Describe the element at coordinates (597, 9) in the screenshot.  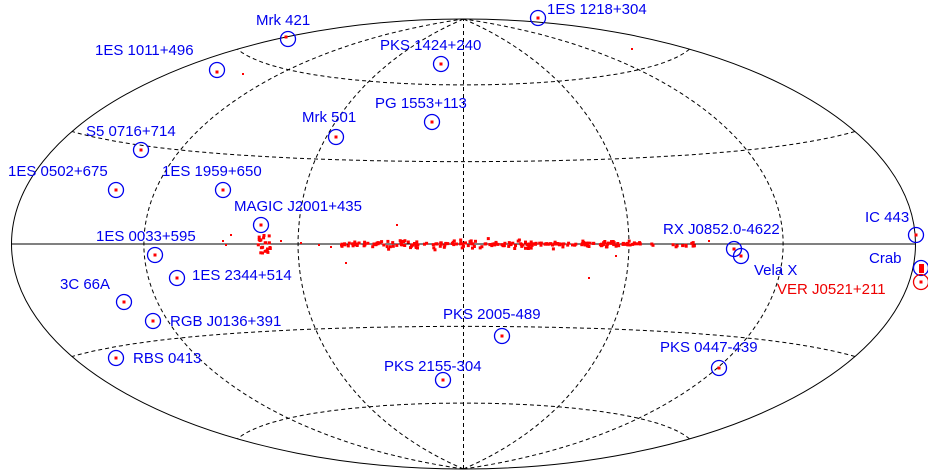
I see `source-label: 1ES 1218+304` at that location.